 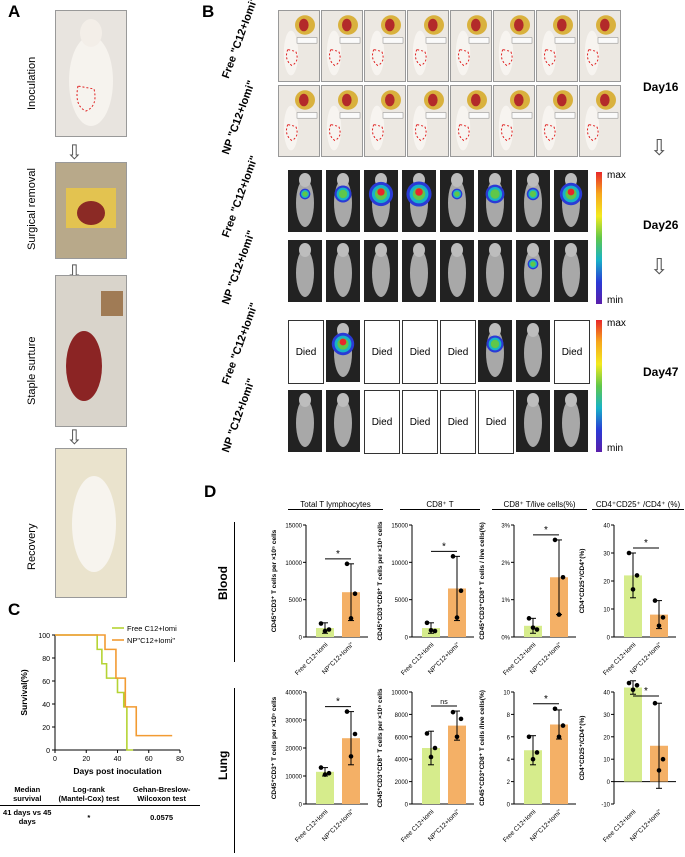 I want to click on col-title-cd8: CD8⁺ T, so click(x=440, y=505).